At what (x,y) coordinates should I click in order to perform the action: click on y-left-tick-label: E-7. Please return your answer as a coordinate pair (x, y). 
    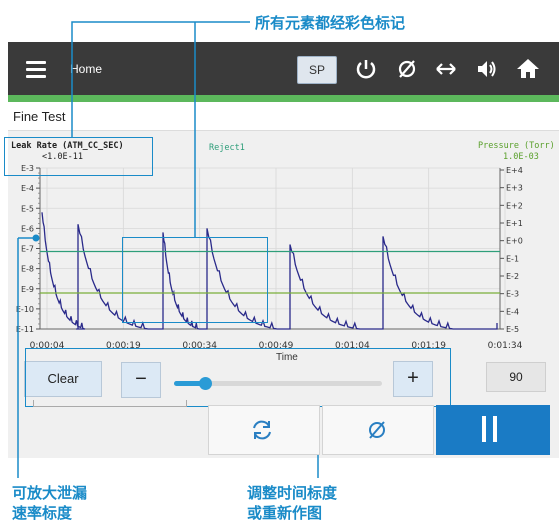
    Looking at the image, I should click on (27, 249).